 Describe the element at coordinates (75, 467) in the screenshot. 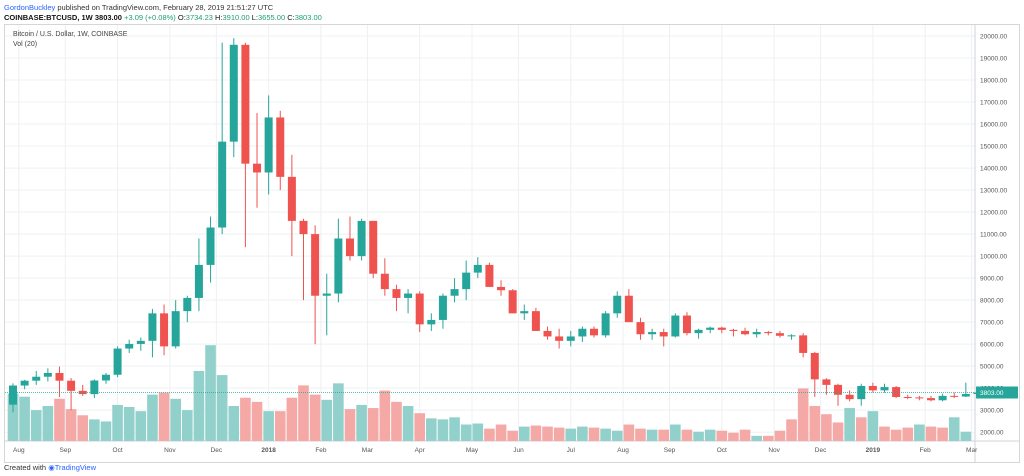

I see `tradingview-brand: TradingView` at that location.